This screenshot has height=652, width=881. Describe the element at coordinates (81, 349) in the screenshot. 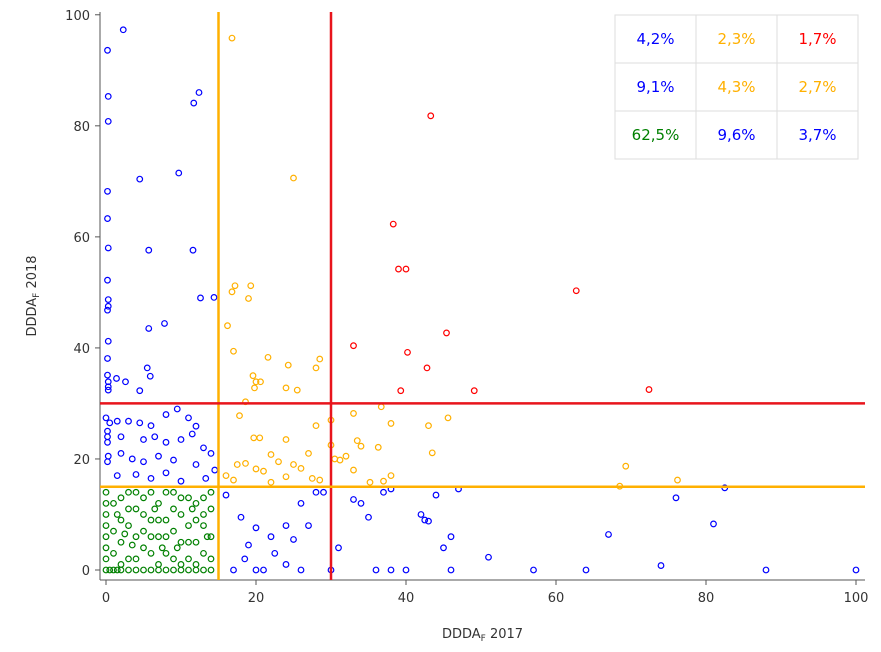

I see `y-tick-label: 40` at that location.